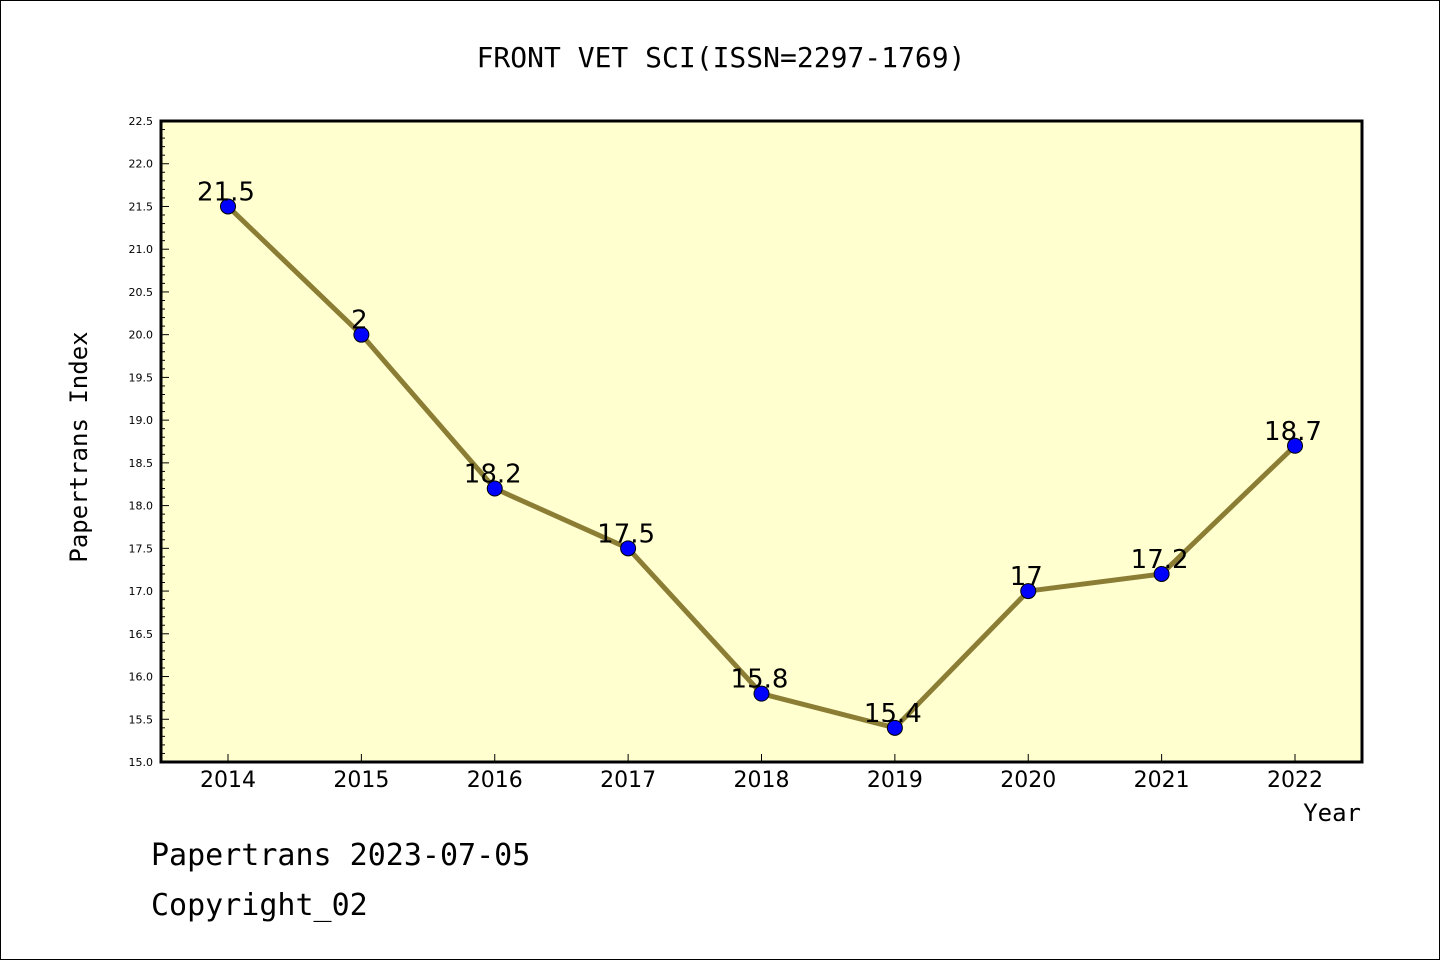 Image resolution: width=1440 pixels, height=961 pixels. What do you see at coordinates (626, 534) in the screenshot?
I see `data-label: 17.5` at bounding box center [626, 534].